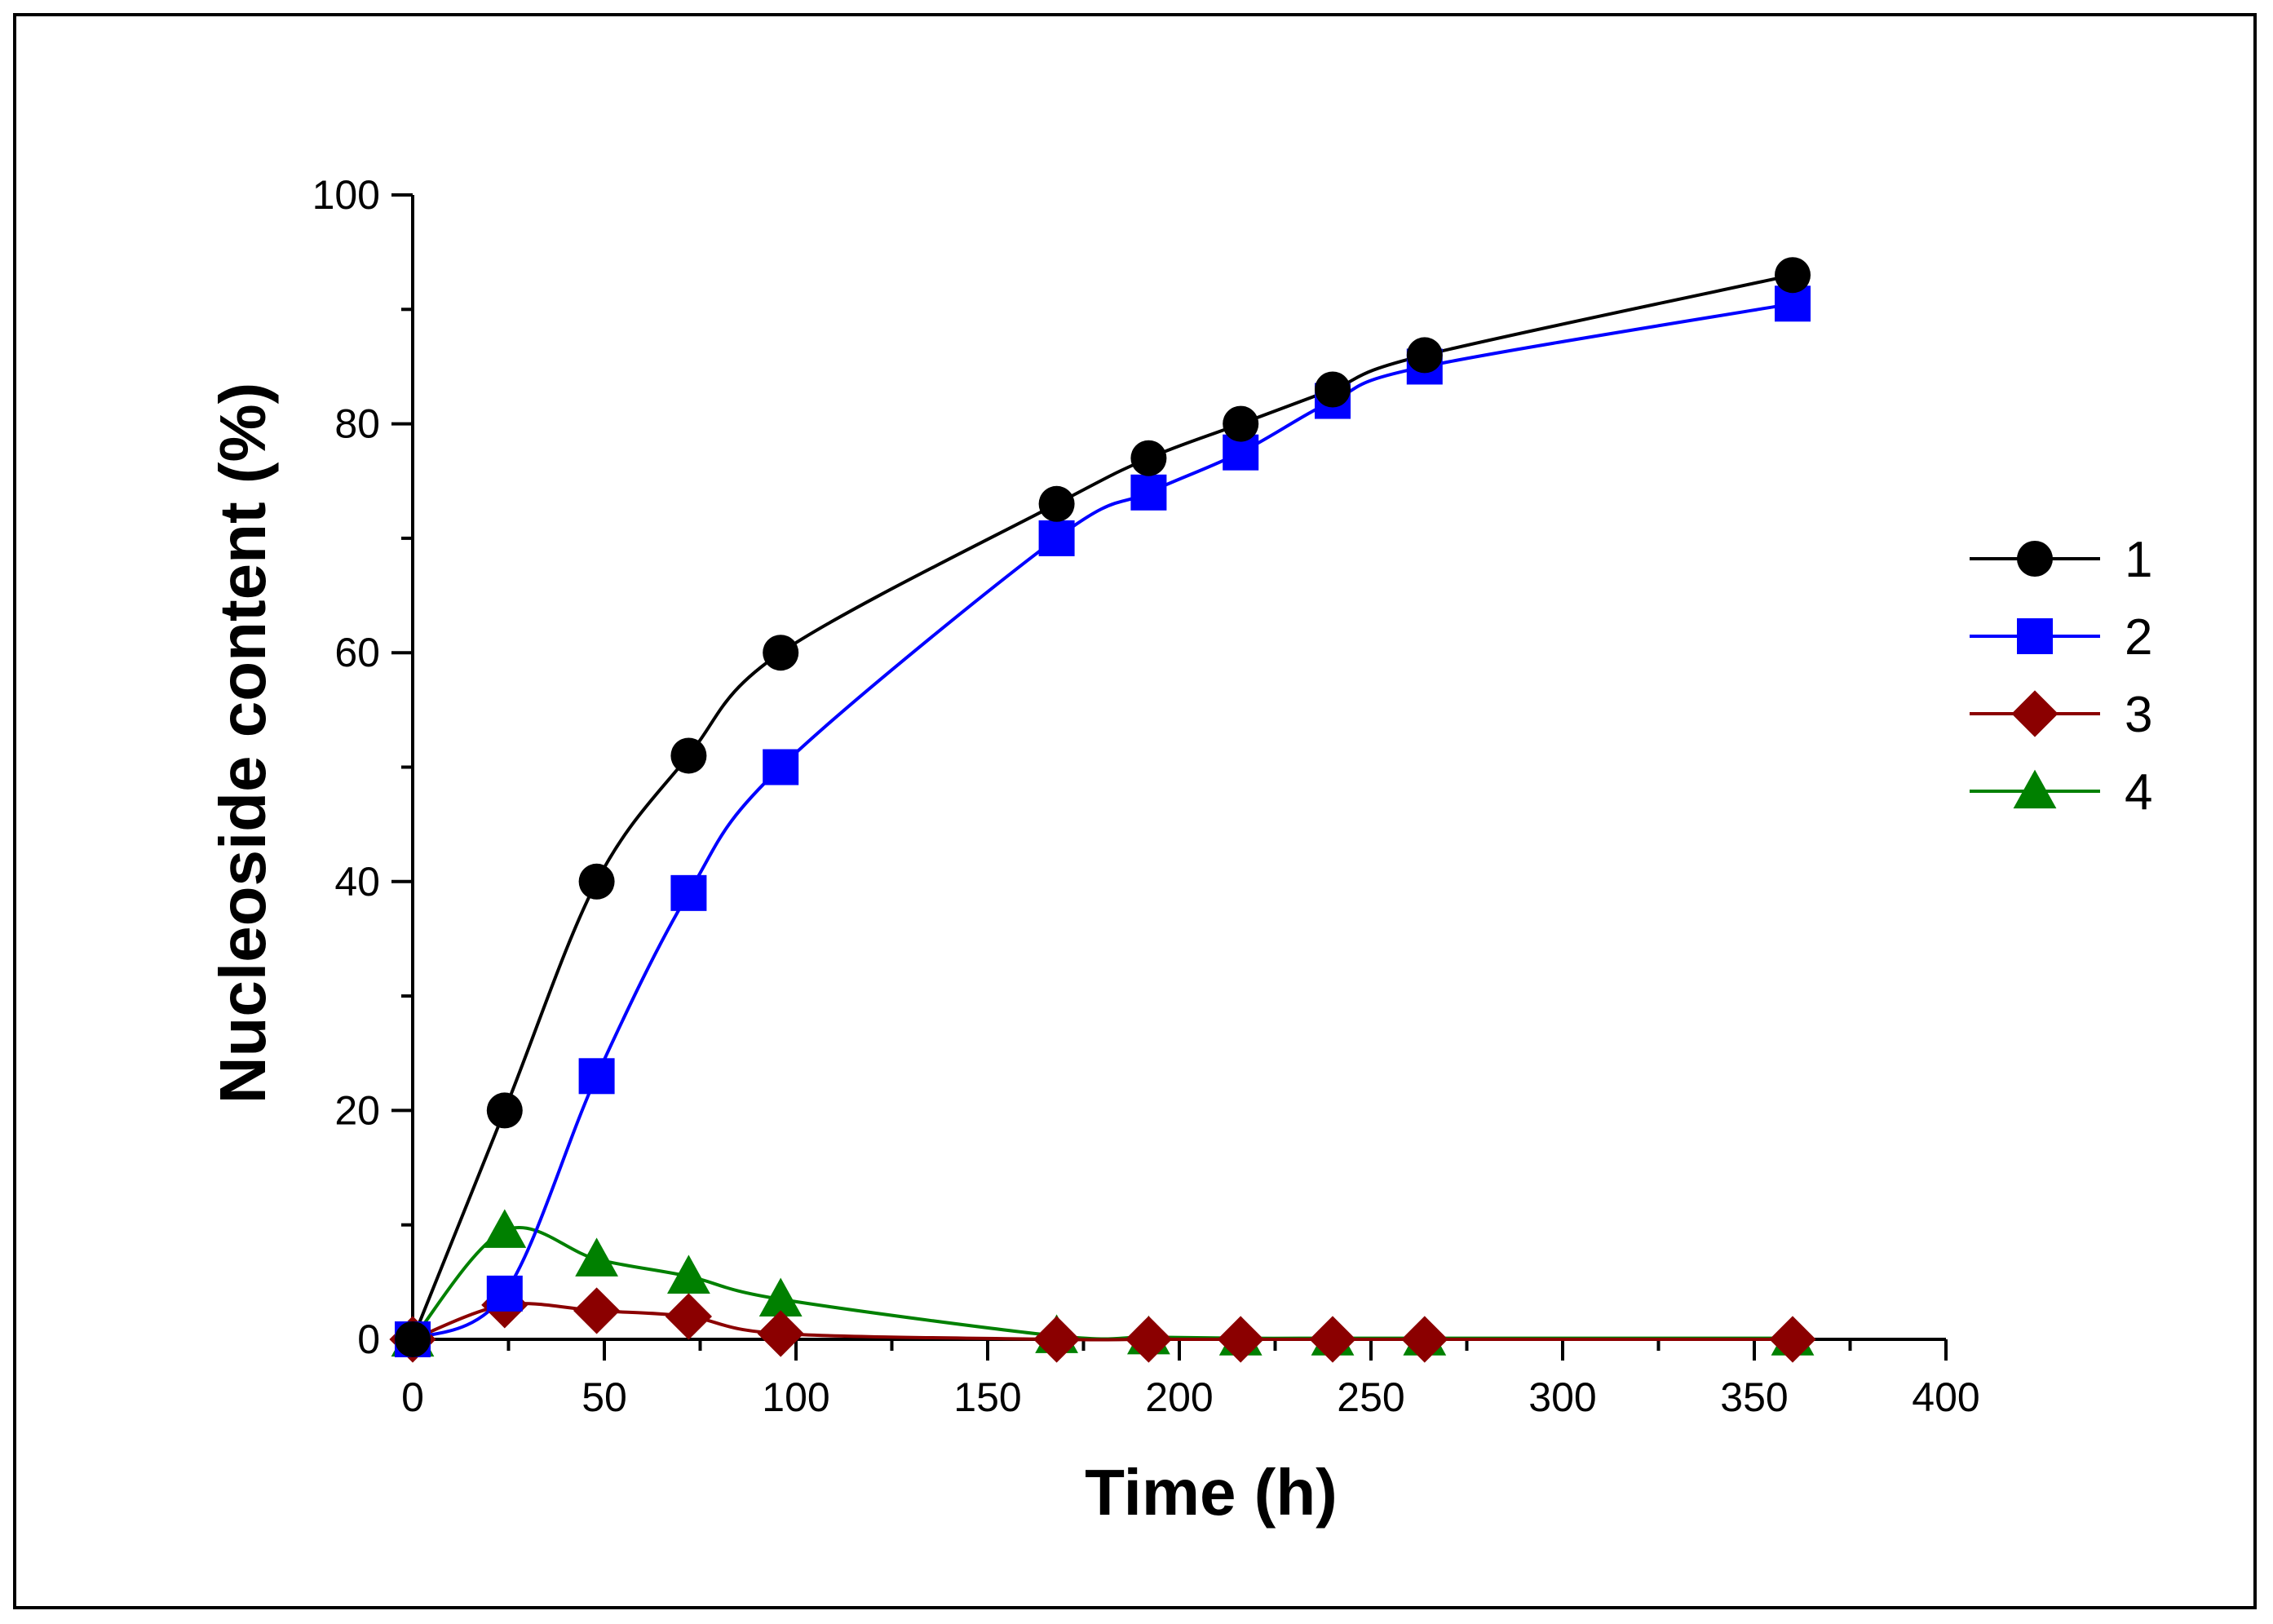 The width and height of the screenshot is (2273, 1624). What do you see at coordinates (1562, 1397) in the screenshot?
I see `x-tick-label: 300` at bounding box center [1562, 1397].